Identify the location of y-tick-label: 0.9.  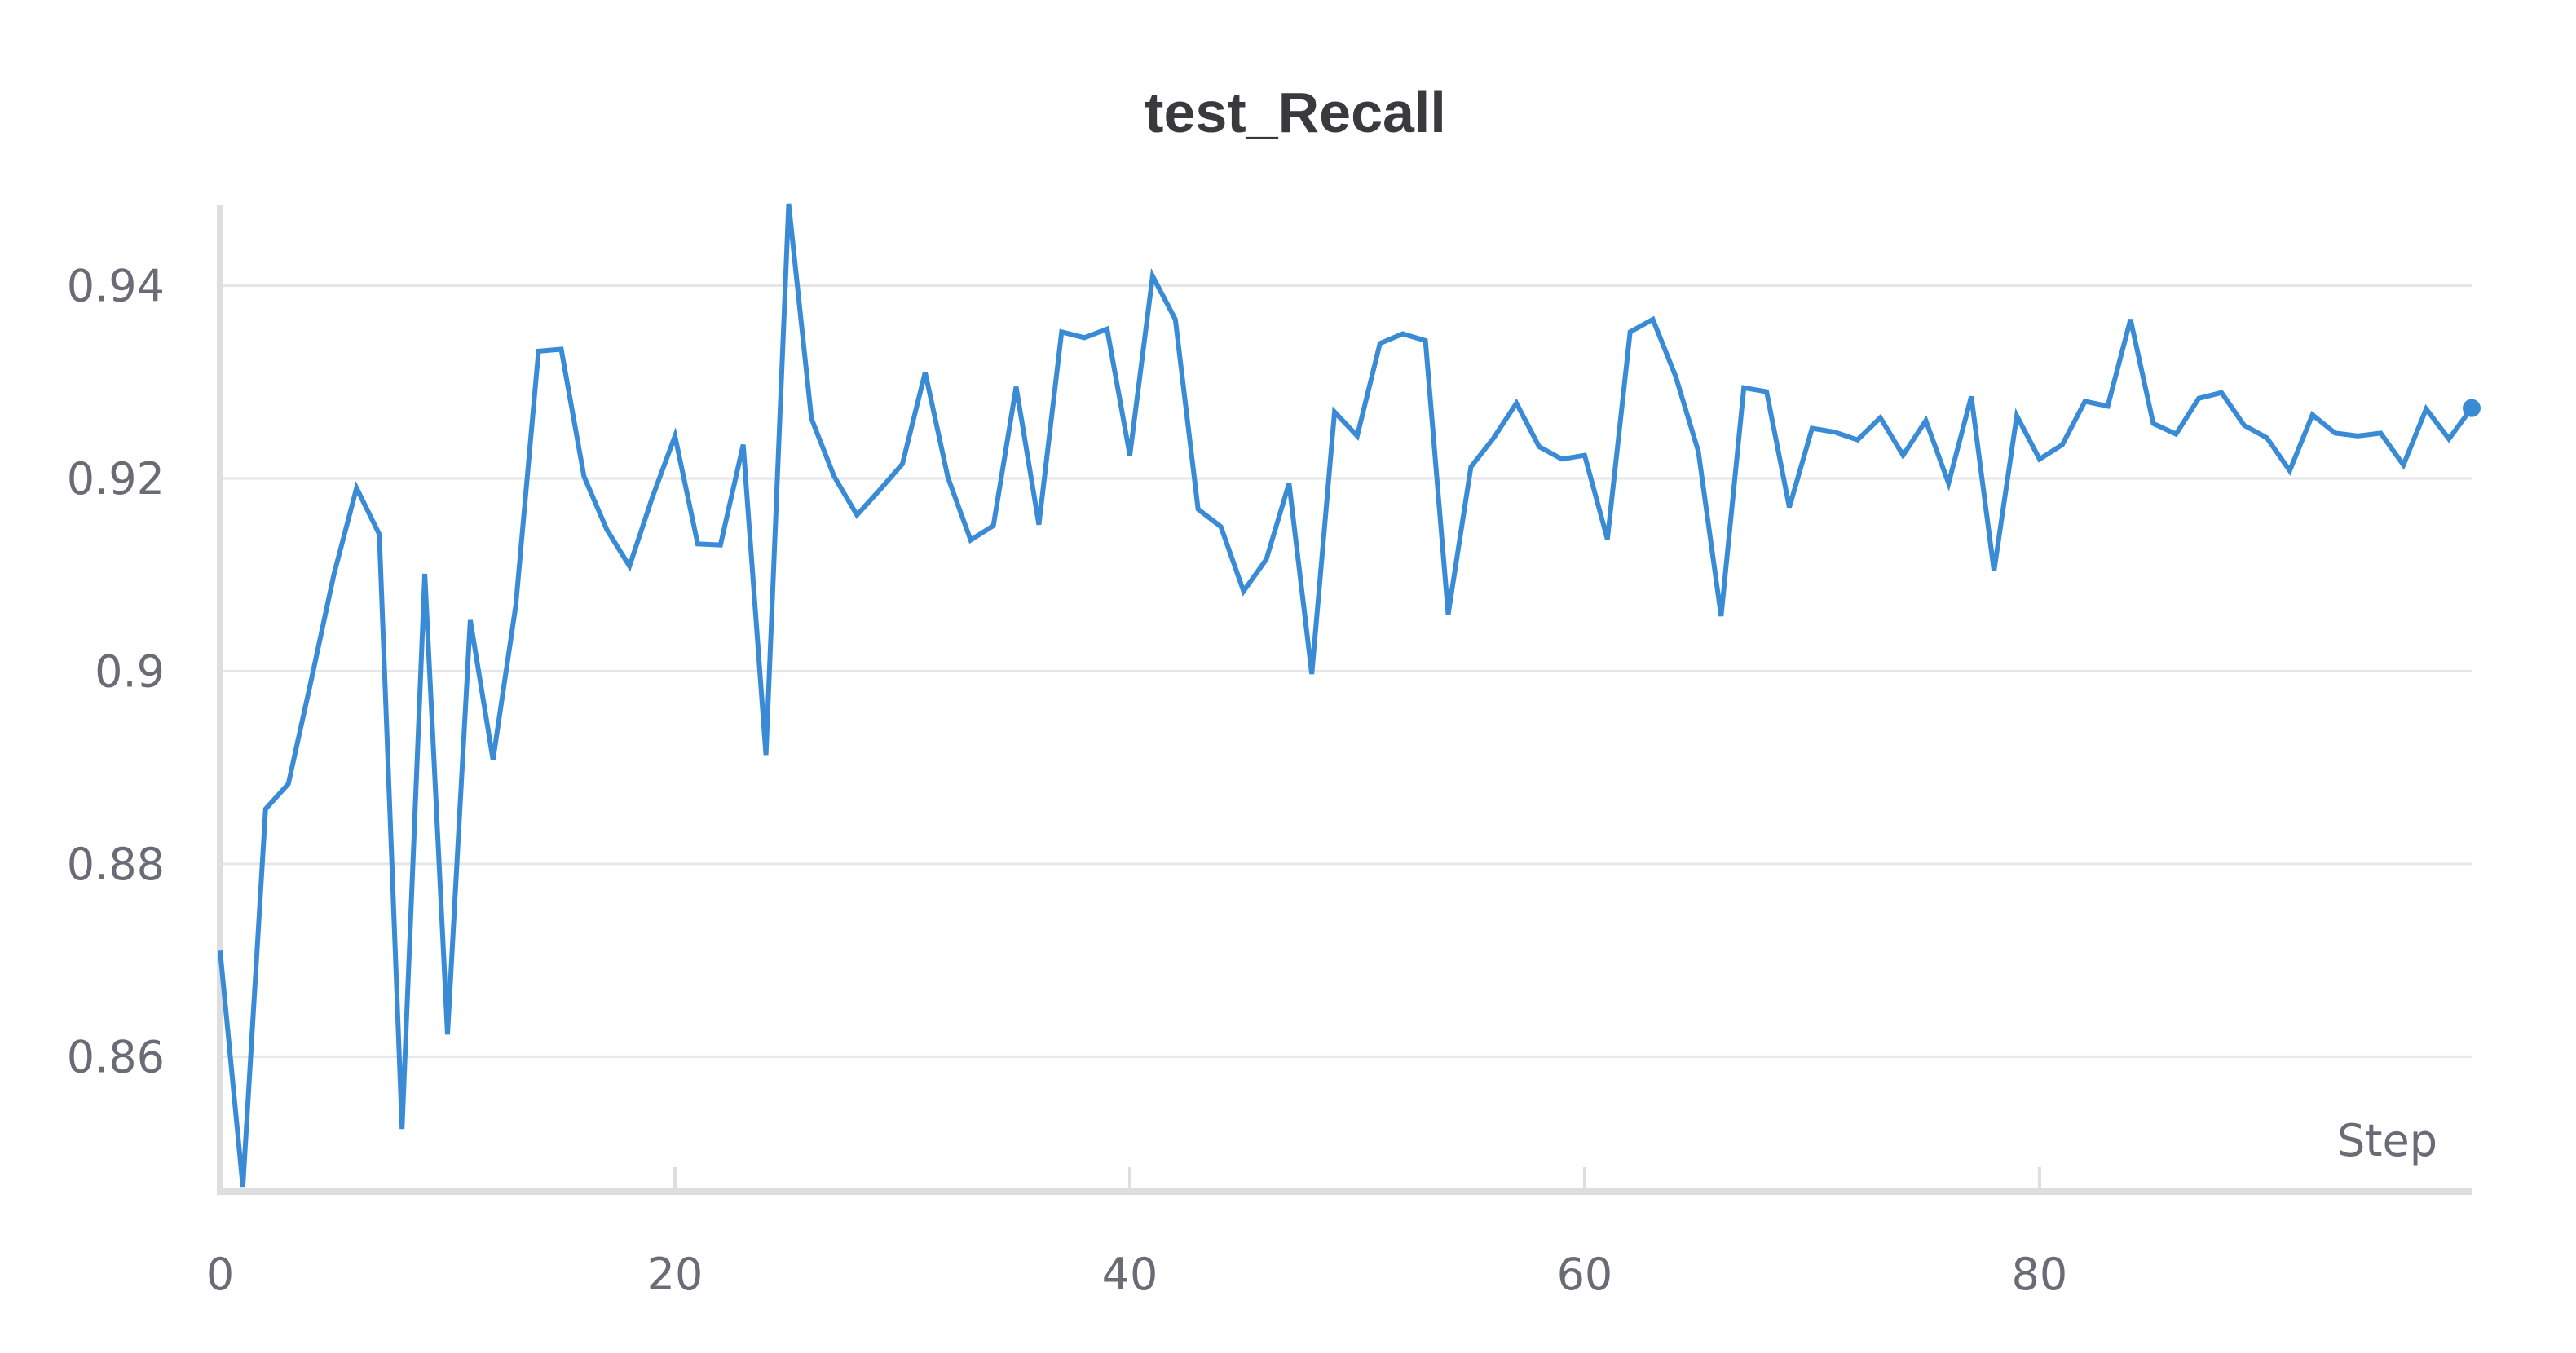
(130, 671).